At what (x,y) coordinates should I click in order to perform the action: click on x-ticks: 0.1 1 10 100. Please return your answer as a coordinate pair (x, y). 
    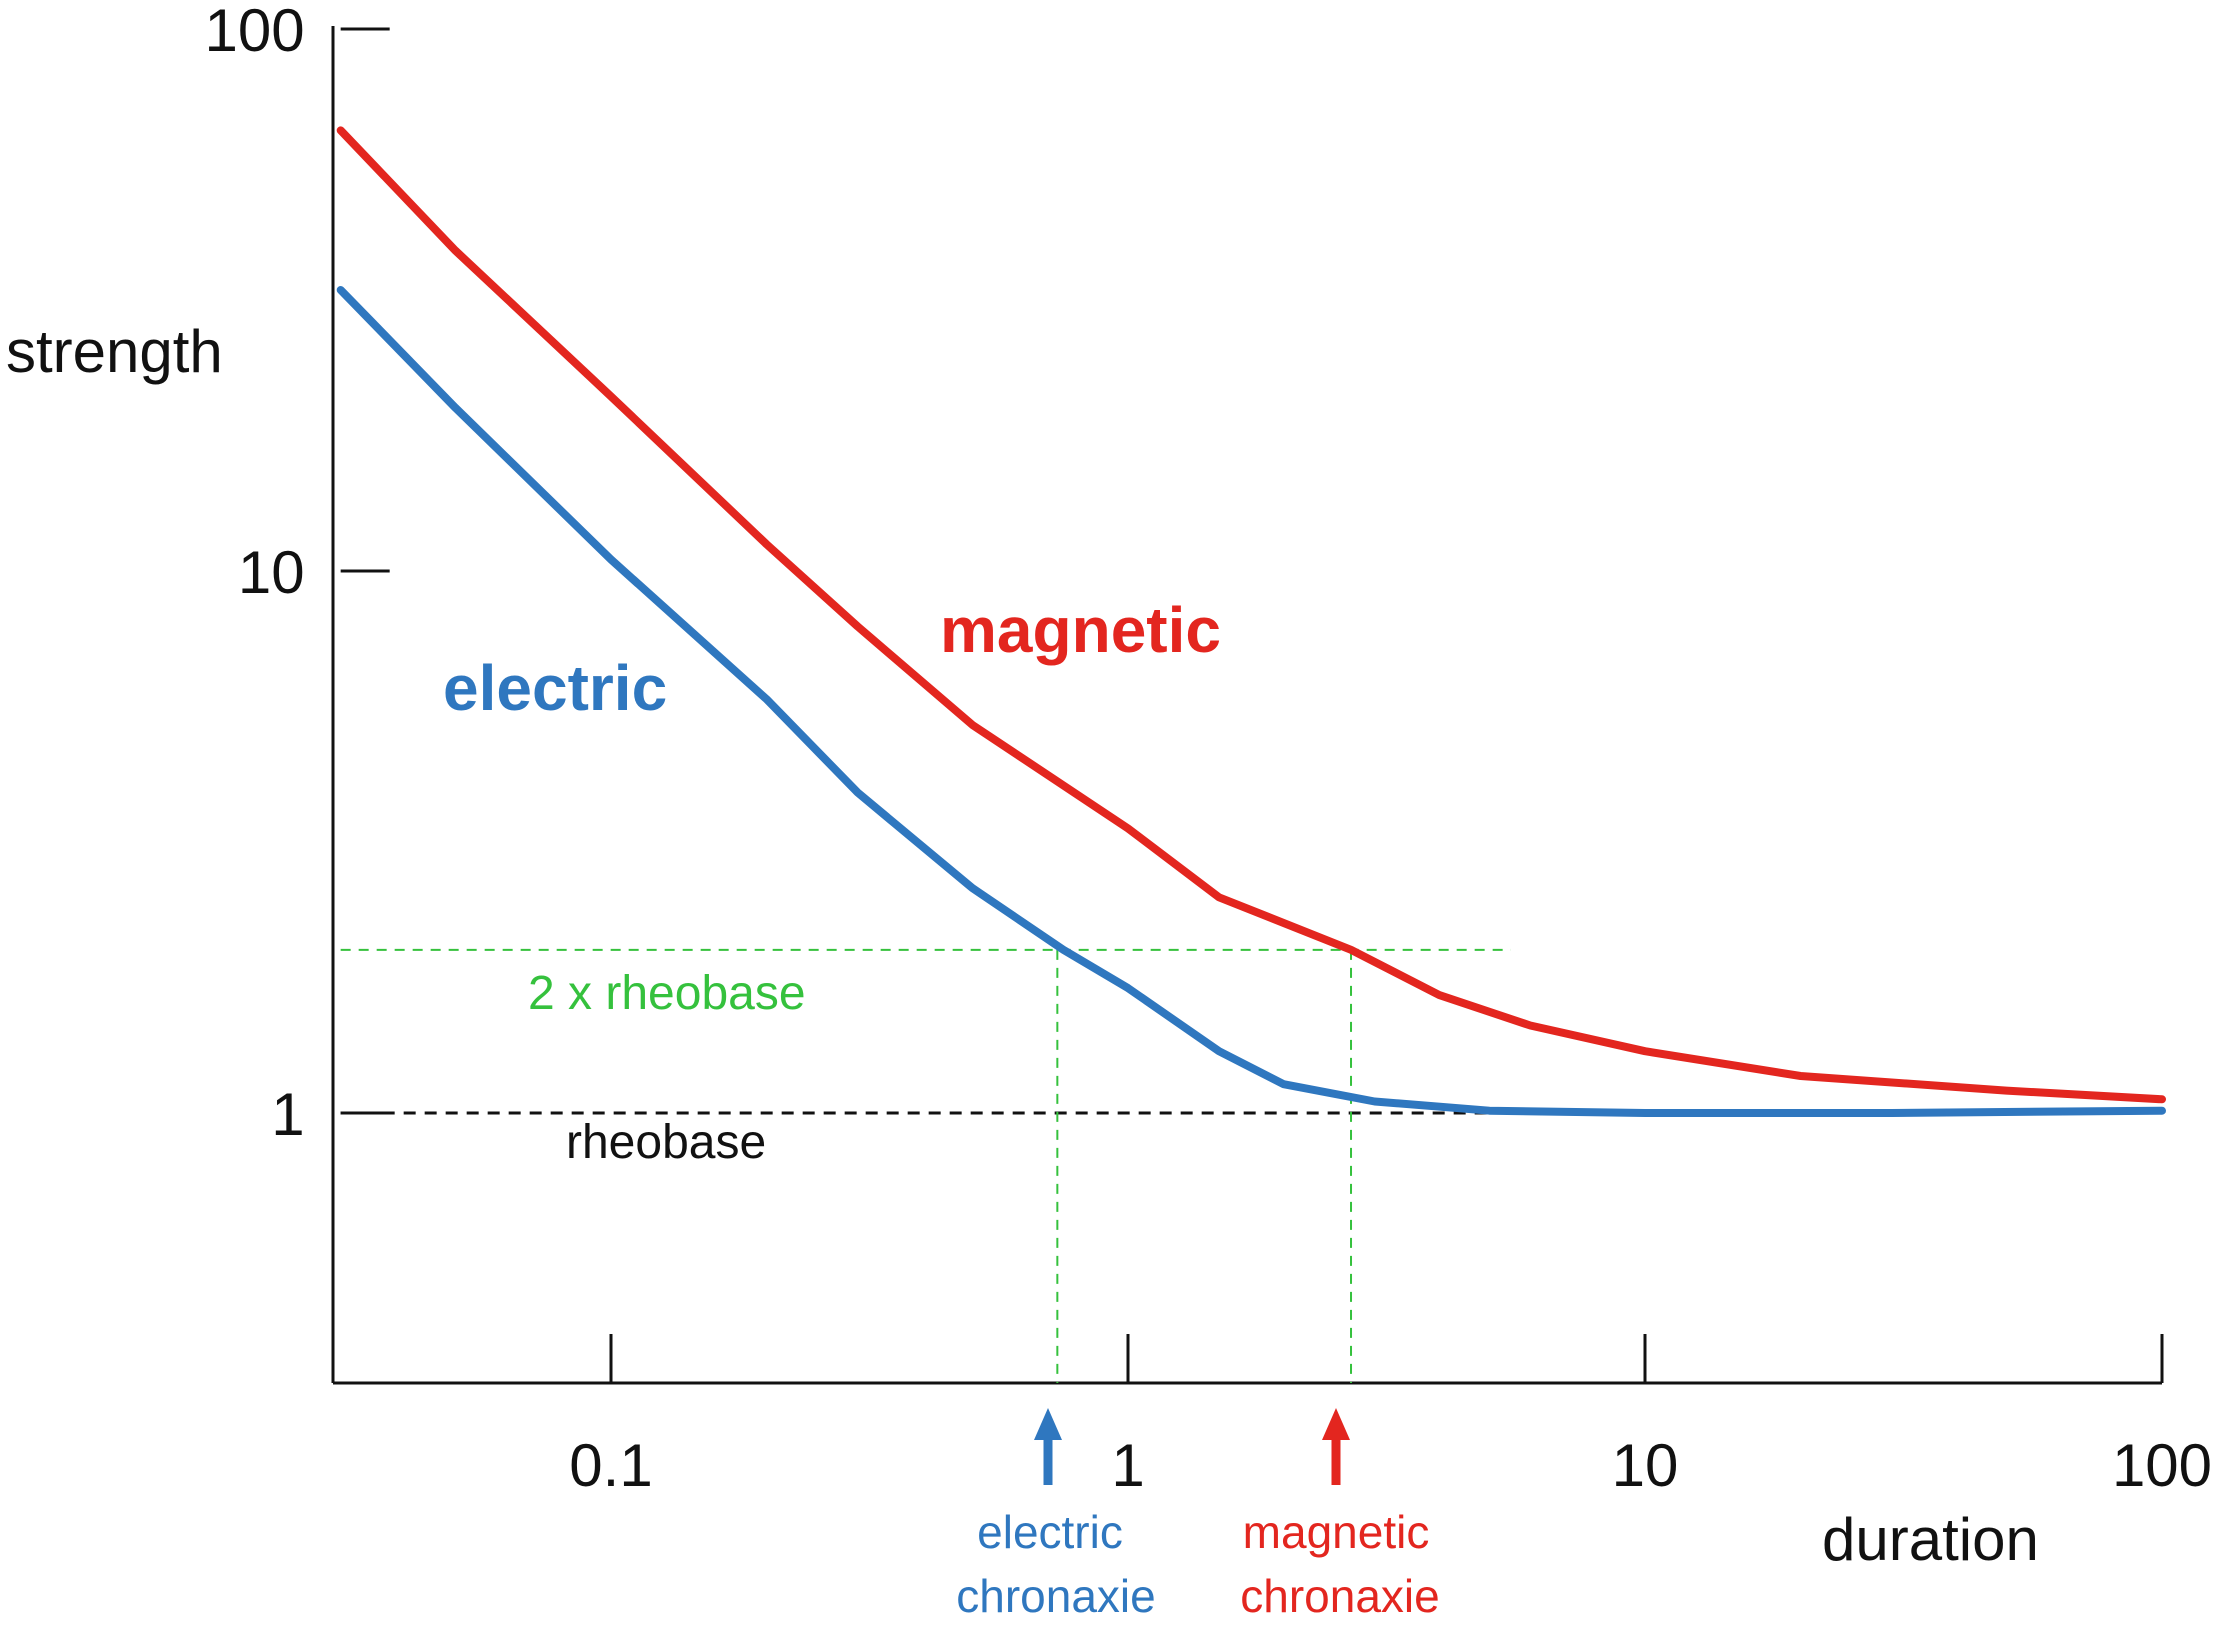
    Looking at the image, I should click on (1390, 1416).